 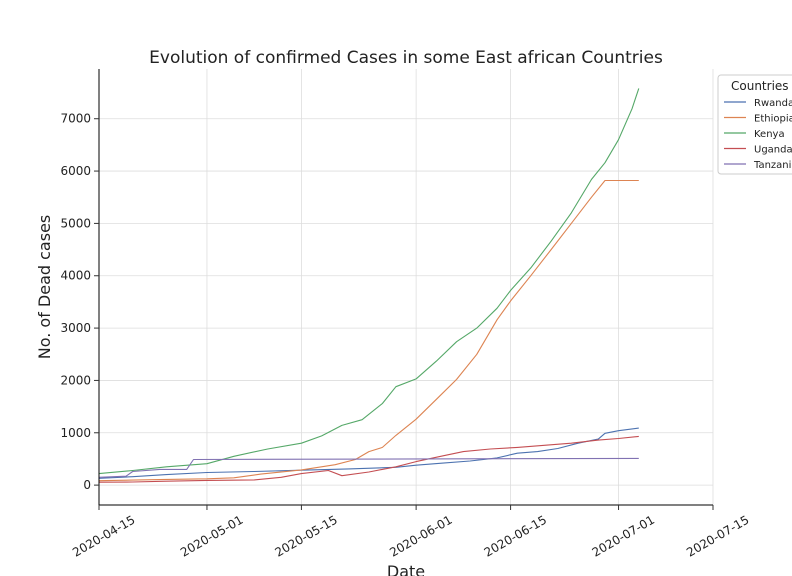 I want to click on y-axis-label: No. of Dead cases, so click(x=44, y=287).